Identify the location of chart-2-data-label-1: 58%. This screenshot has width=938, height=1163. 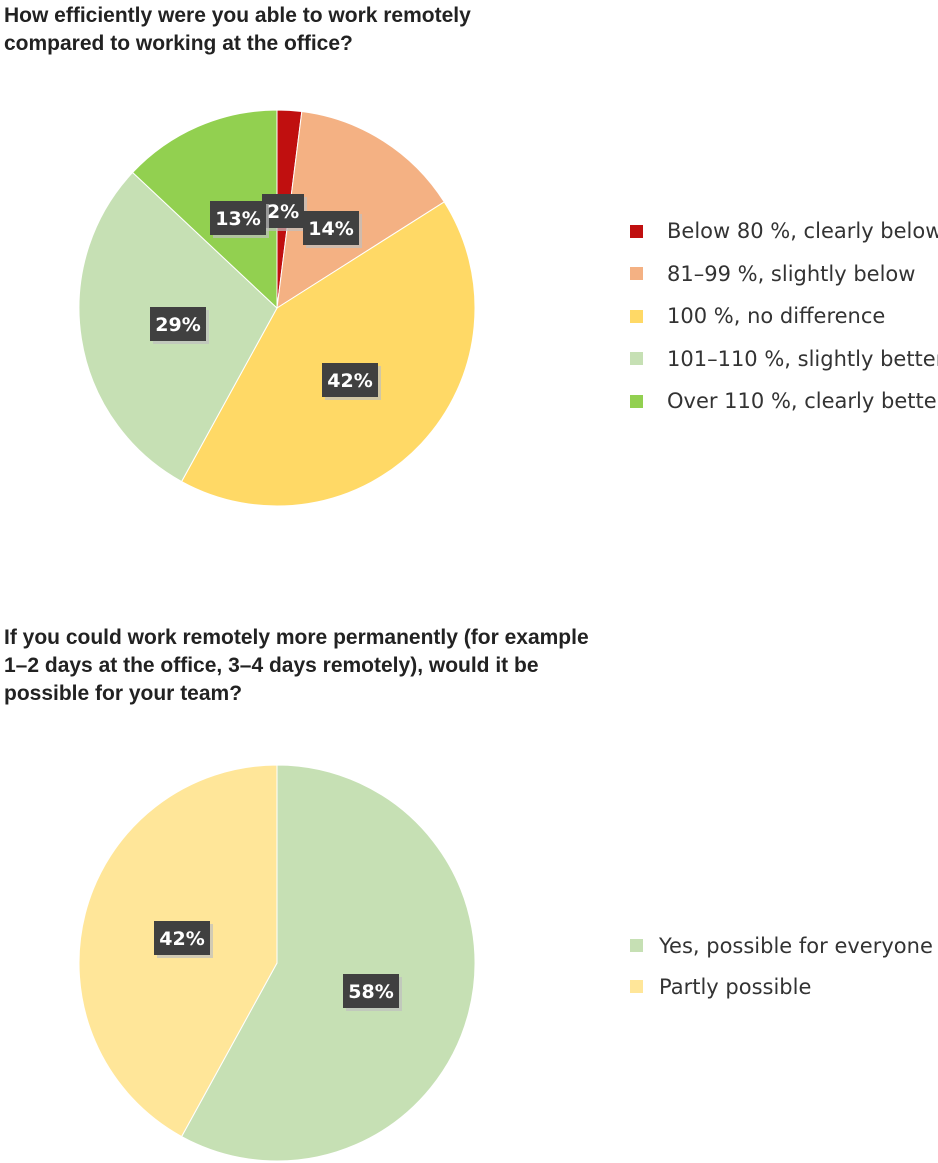
(372, 992).